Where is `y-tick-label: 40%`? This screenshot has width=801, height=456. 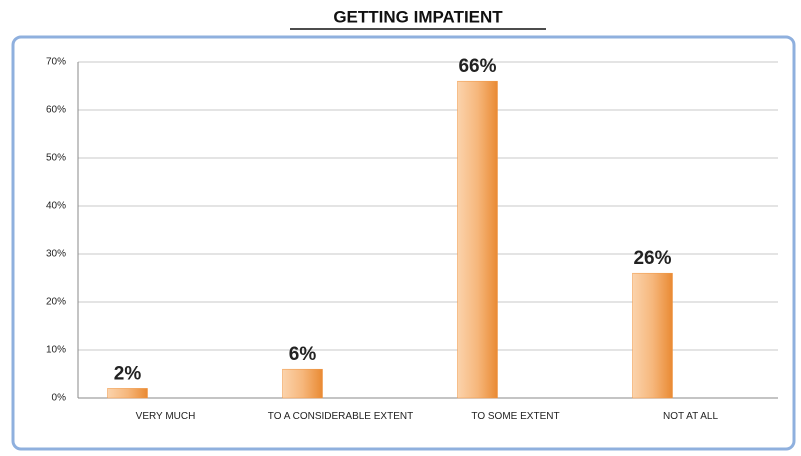
y-tick-label: 40% is located at coordinates (56, 206).